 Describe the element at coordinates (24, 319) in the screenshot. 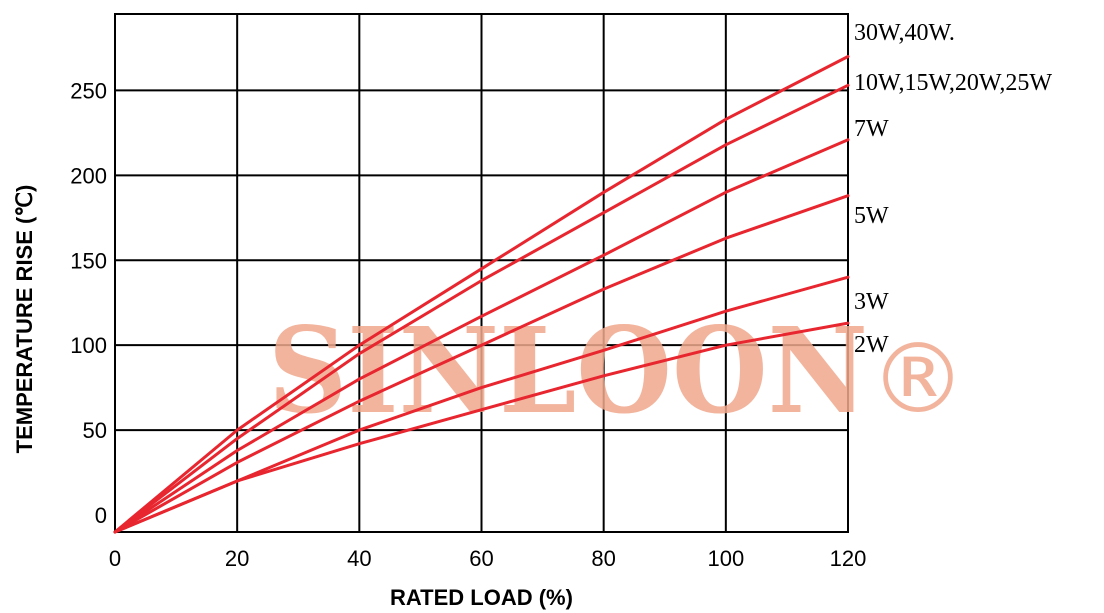

I see `y-axis-label: TEMPERATURE RISE (℃)` at that location.